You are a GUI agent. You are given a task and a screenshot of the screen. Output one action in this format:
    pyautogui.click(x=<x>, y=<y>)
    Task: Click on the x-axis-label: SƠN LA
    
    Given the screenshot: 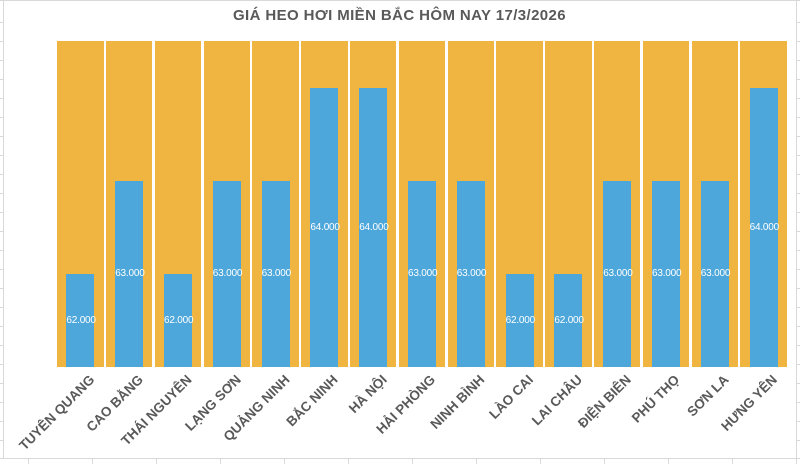 What is the action you would take?
    pyautogui.click(x=708, y=396)
    